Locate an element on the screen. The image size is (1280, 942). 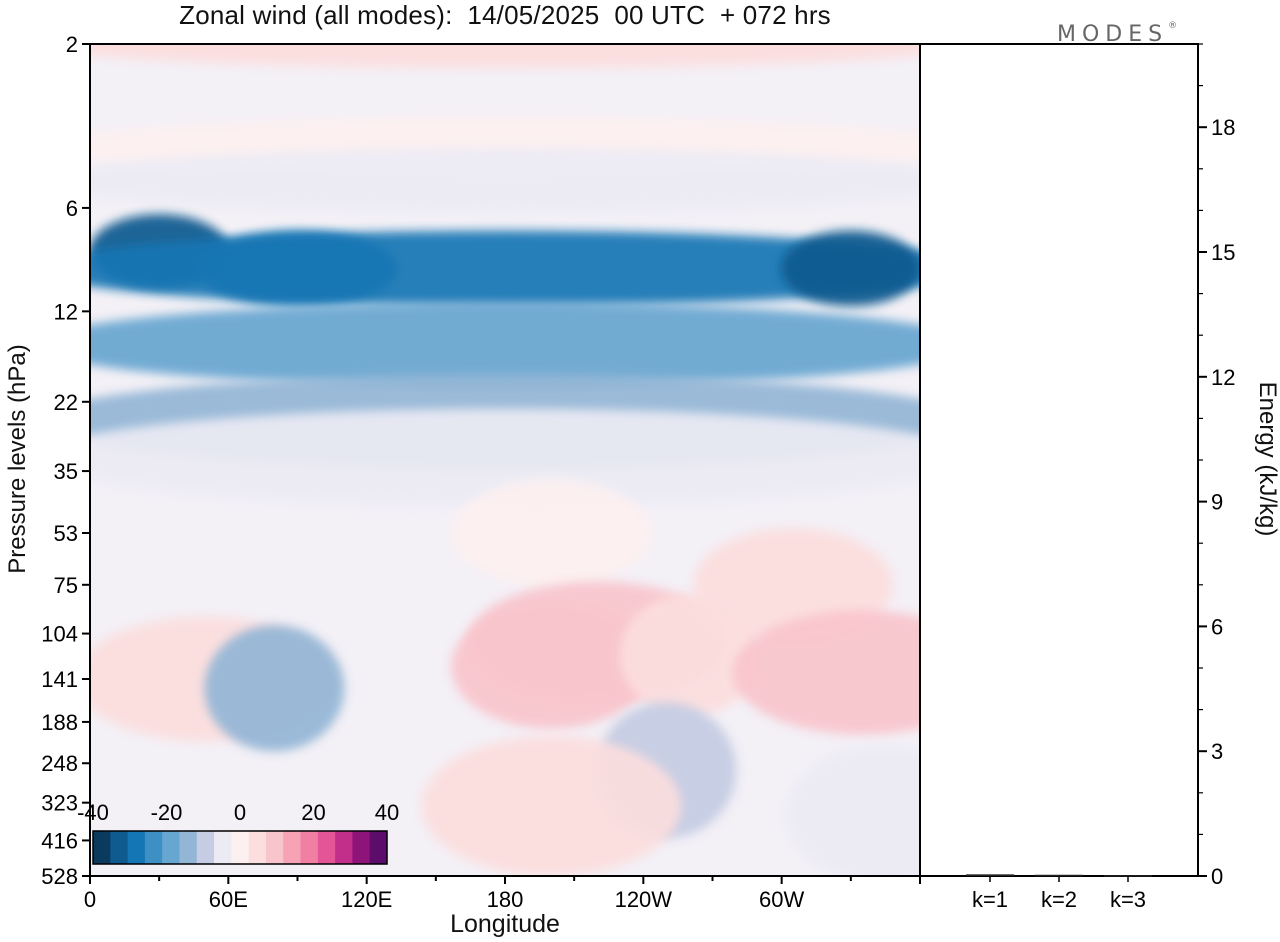
pressure-axis: 2 6 12 22 35 53 75 104 141 188 248 323 416 528 is located at coordinates (65, 460).